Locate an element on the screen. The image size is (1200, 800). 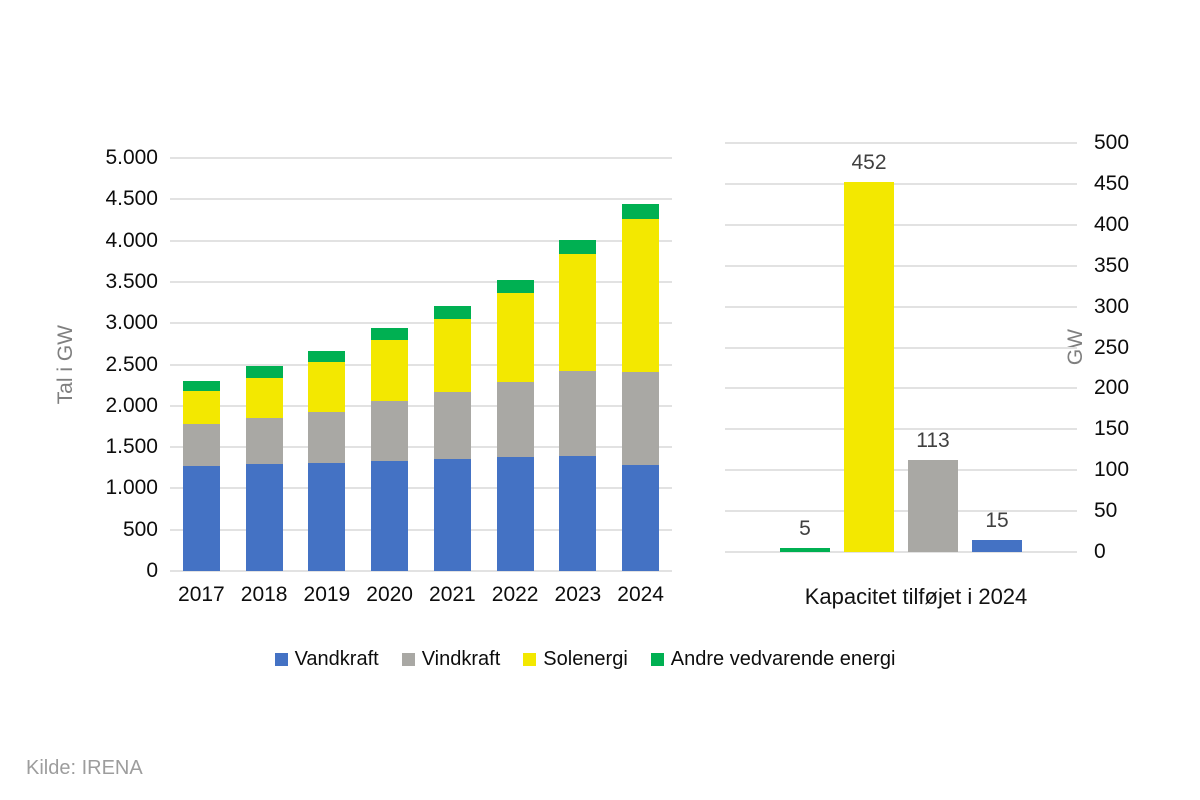
right-chart-title: Kapacitet tilføjet i 2024 is located at coordinates (916, 596).